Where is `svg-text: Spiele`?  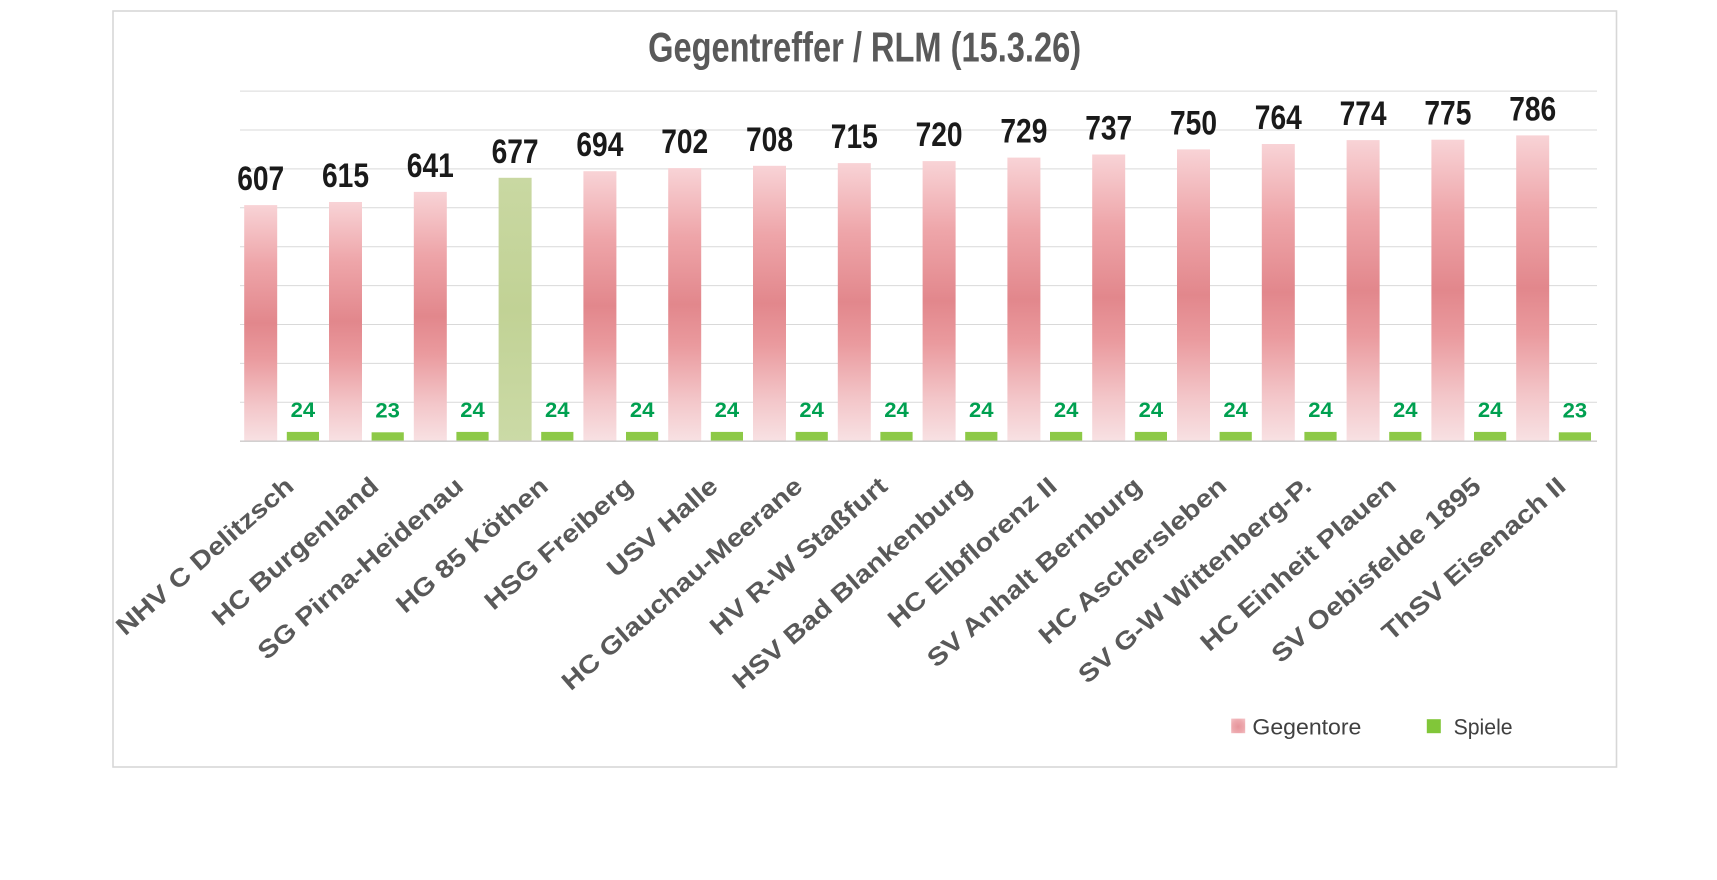
svg-text: Spiele is located at coordinates (1483, 727).